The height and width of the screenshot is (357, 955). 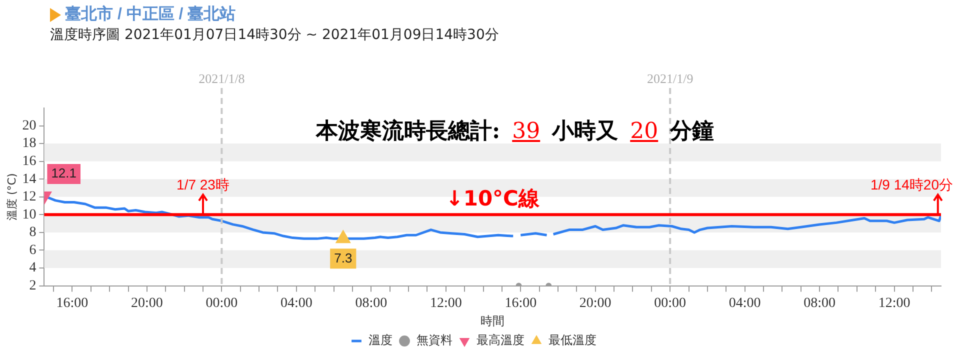 What do you see at coordinates (203, 184) in the screenshot?
I see `annotation: 1/7 23時` at bounding box center [203, 184].